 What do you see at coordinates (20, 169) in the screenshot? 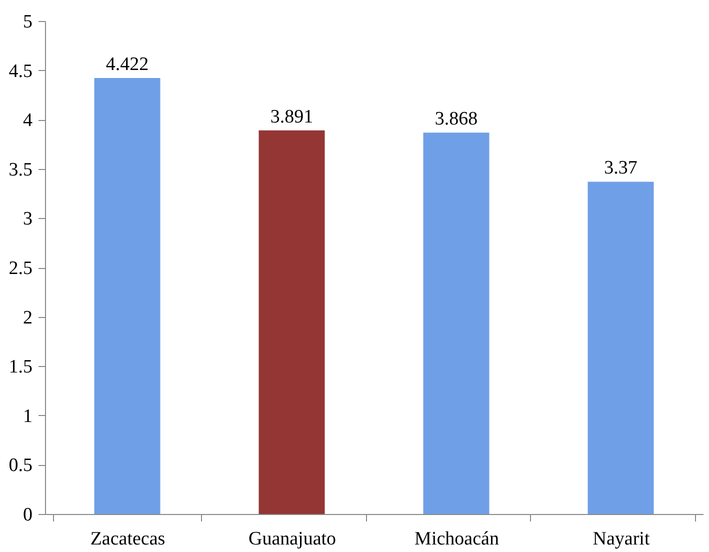
I see `y-tick-label: 3.5` at bounding box center [20, 169].